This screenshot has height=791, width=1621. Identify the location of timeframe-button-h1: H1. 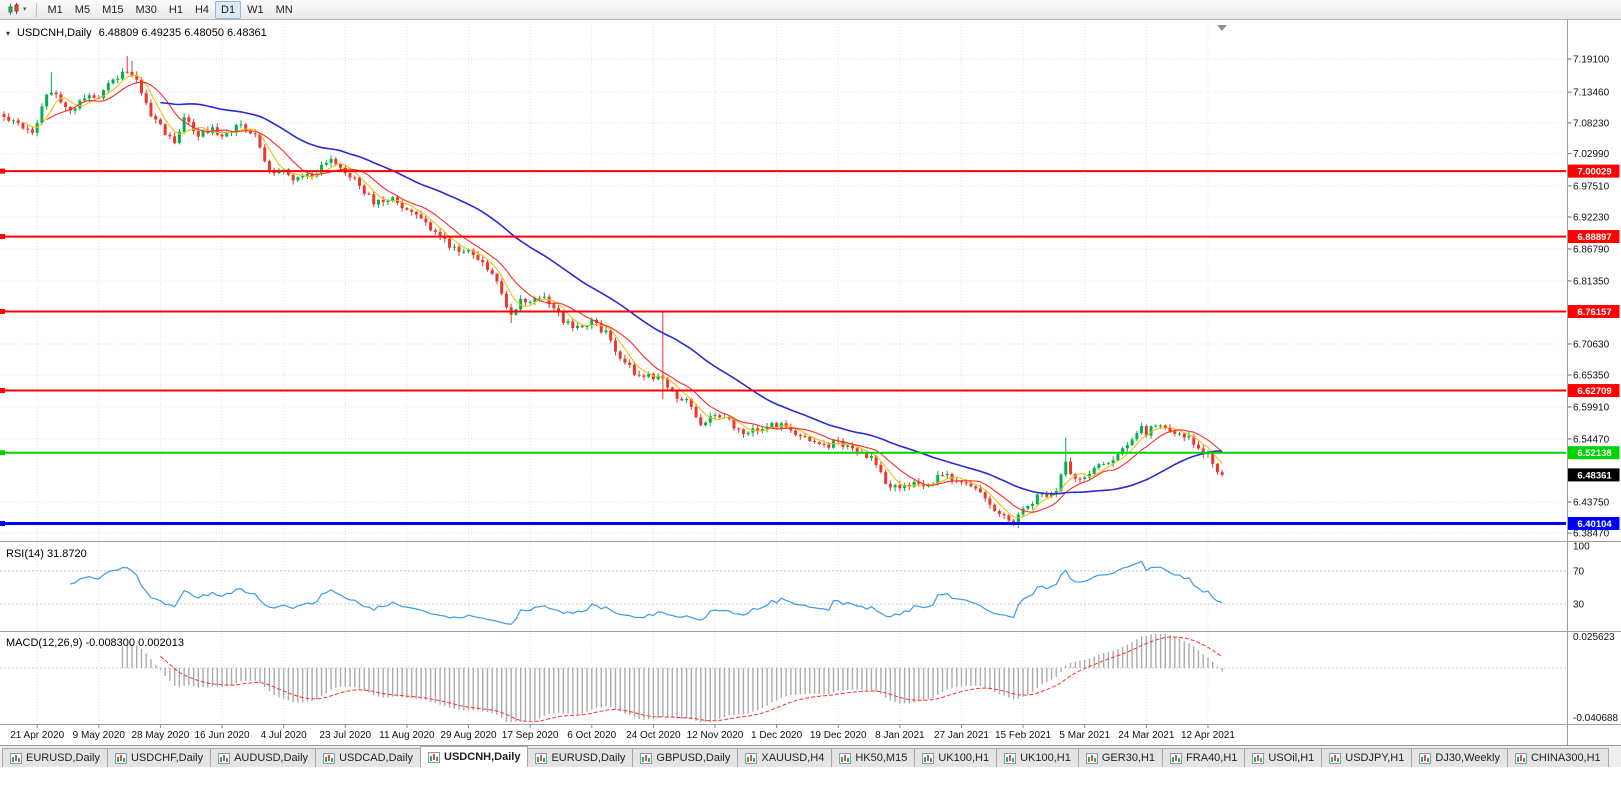
(175, 10).